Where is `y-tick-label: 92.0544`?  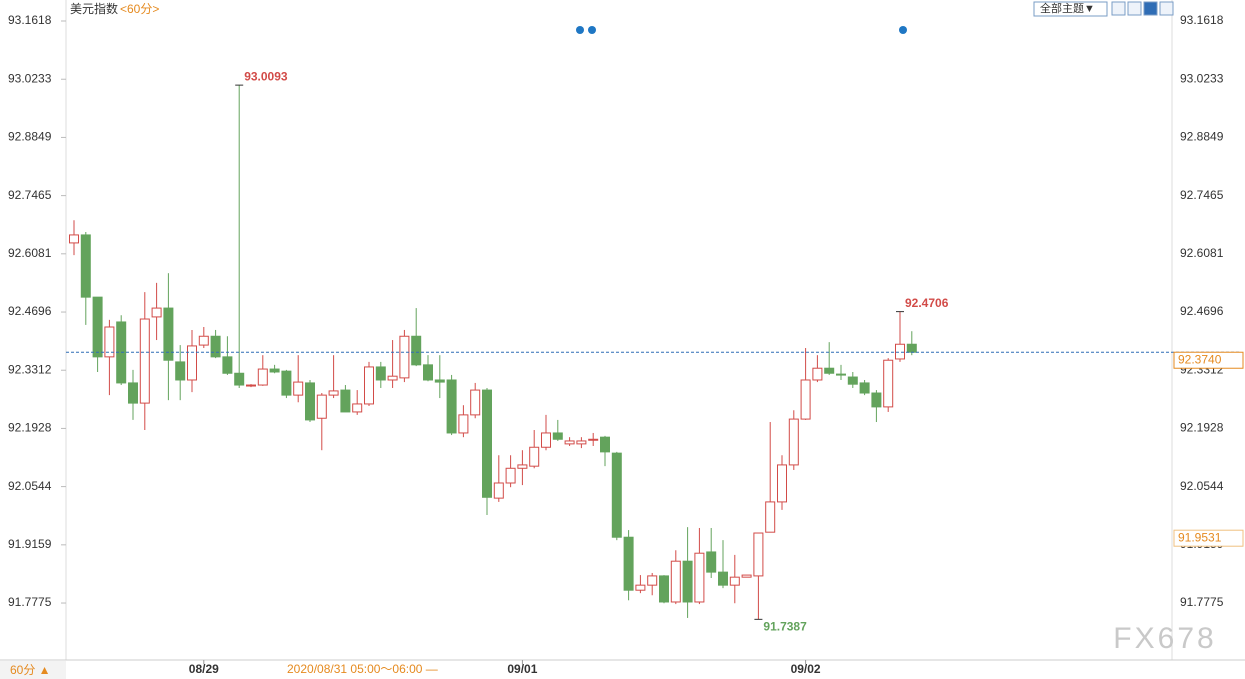
y-tick-label: 92.0544 is located at coordinates (30, 486).